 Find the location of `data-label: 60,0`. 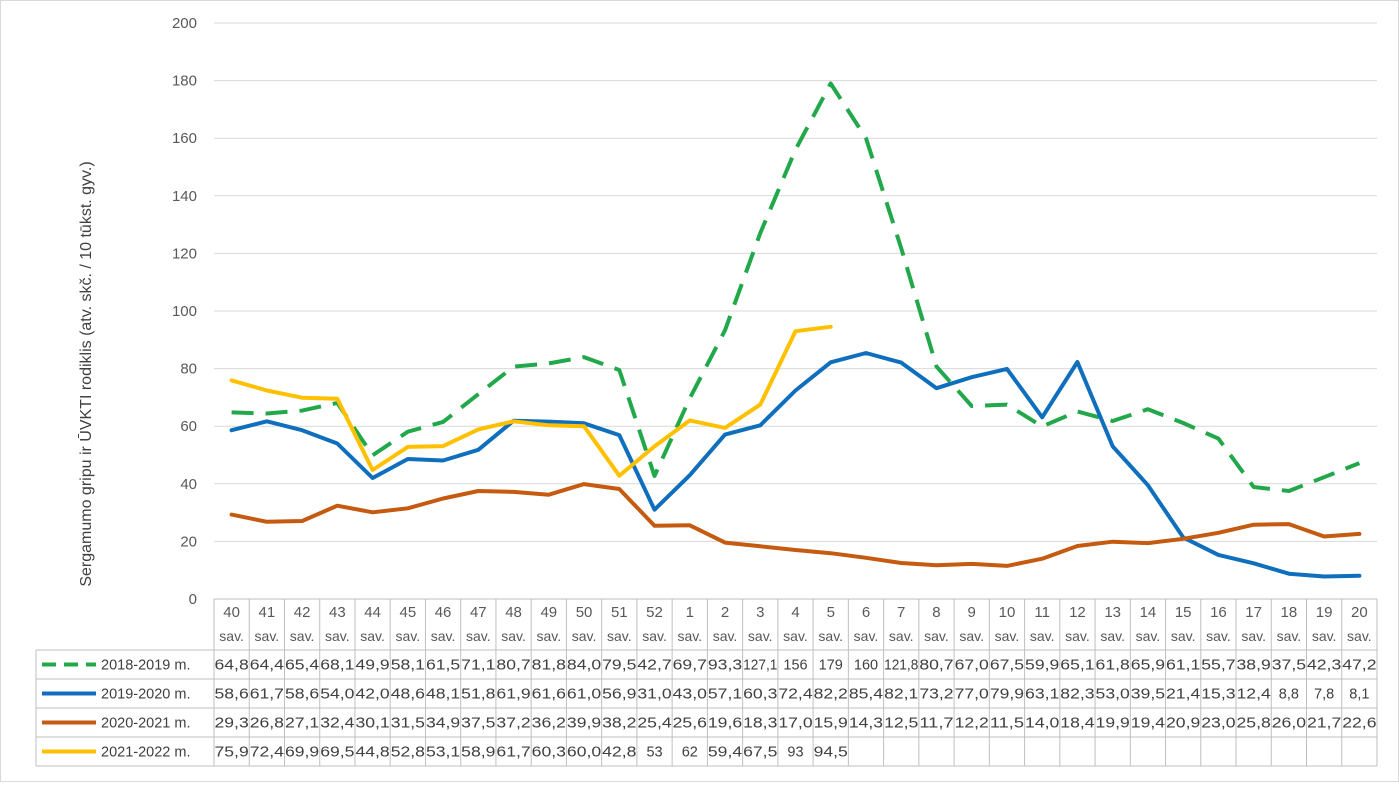

data-label: 60,0 is located at coordinates (584, 753).